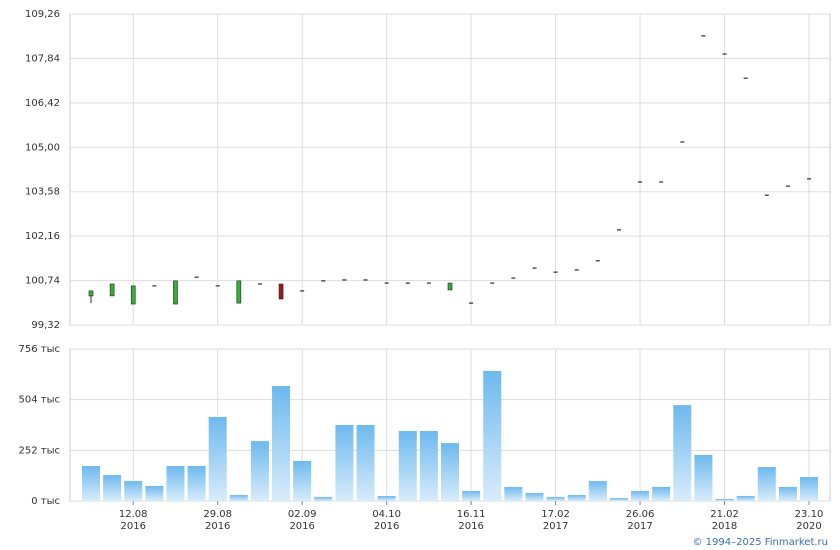 Image resolution: width=840 pixels, height=550 pixels. Describe the element at coordinates (555, 514) in the screenshot. I see `x-tick-label: 17.02` at that location.